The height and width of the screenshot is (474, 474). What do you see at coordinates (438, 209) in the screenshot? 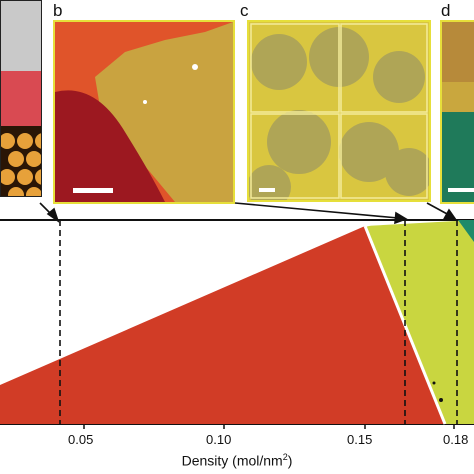
I see `connector-d-arrow` at bounding box center [438, 209].